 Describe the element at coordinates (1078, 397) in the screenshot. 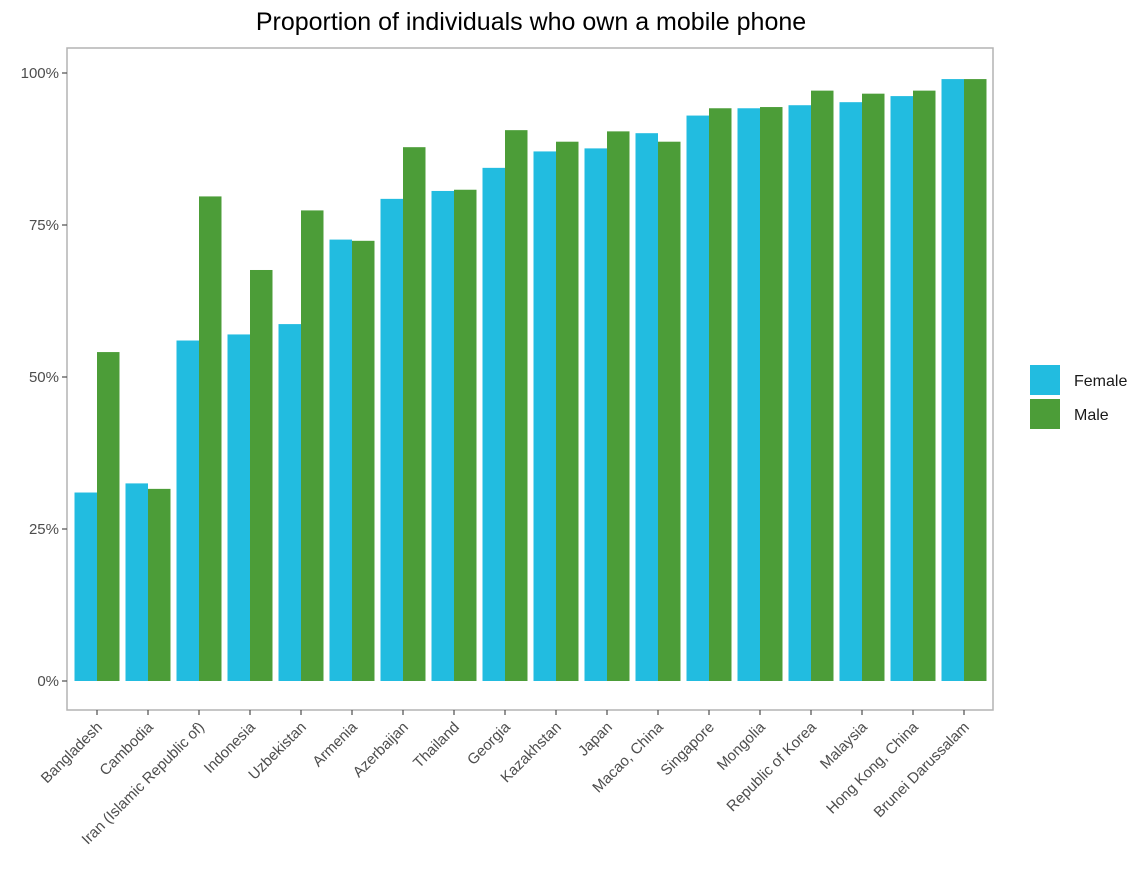

I see `legend: Female Male` at that location.